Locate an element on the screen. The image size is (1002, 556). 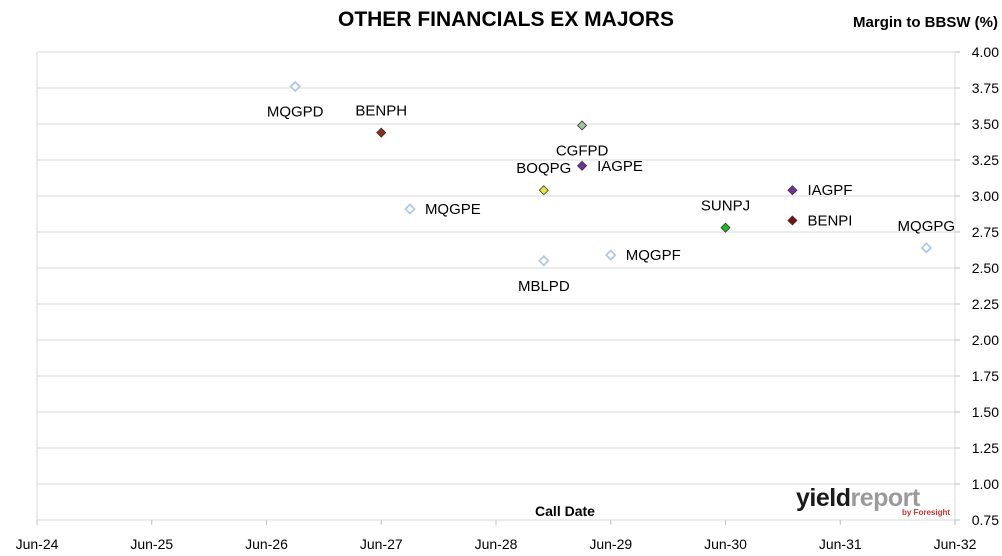
y-tick-label: 1.50 is located at coordinates (985, 412).